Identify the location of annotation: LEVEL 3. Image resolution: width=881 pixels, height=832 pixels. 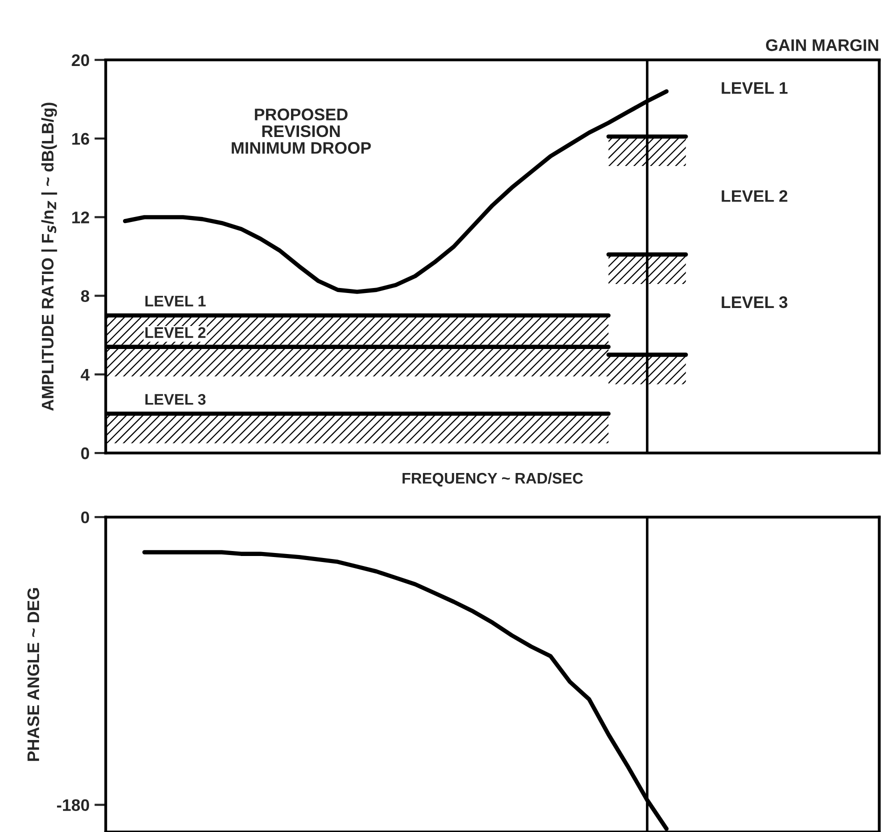
(755, 302).